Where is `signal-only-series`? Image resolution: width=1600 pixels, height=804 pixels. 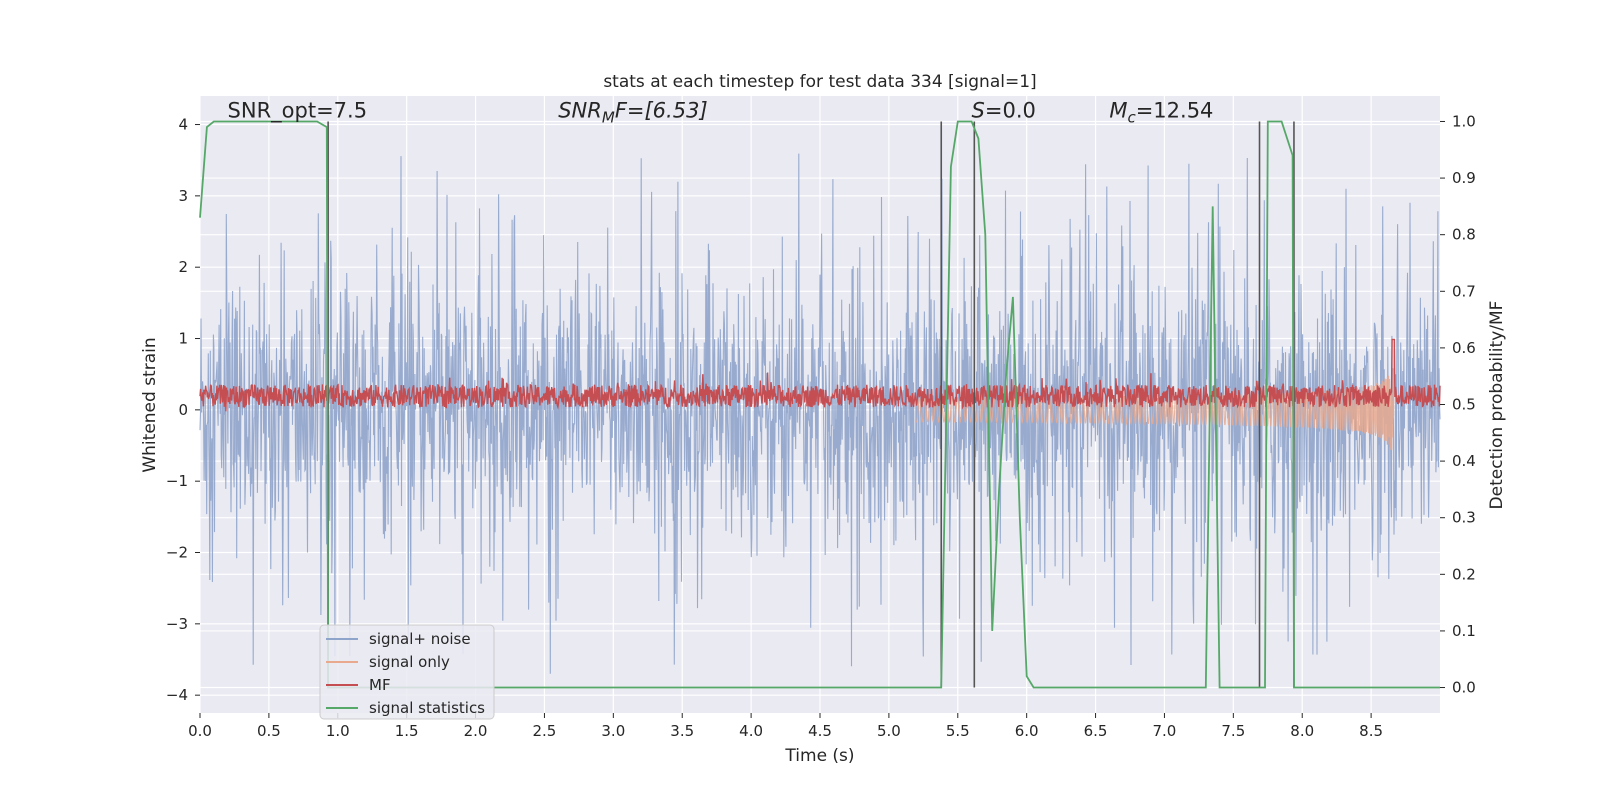 signal-only-series is located at coordinates (1155, 398).